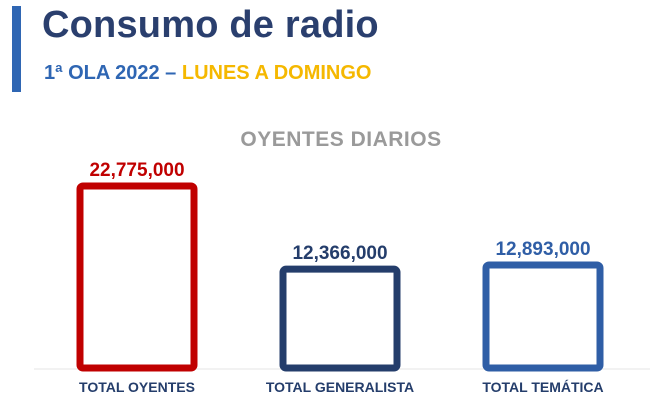 This screenshot has width=672, height=401. I want to click on bar-value-label-3: 12,893,000, so click(542, 249).